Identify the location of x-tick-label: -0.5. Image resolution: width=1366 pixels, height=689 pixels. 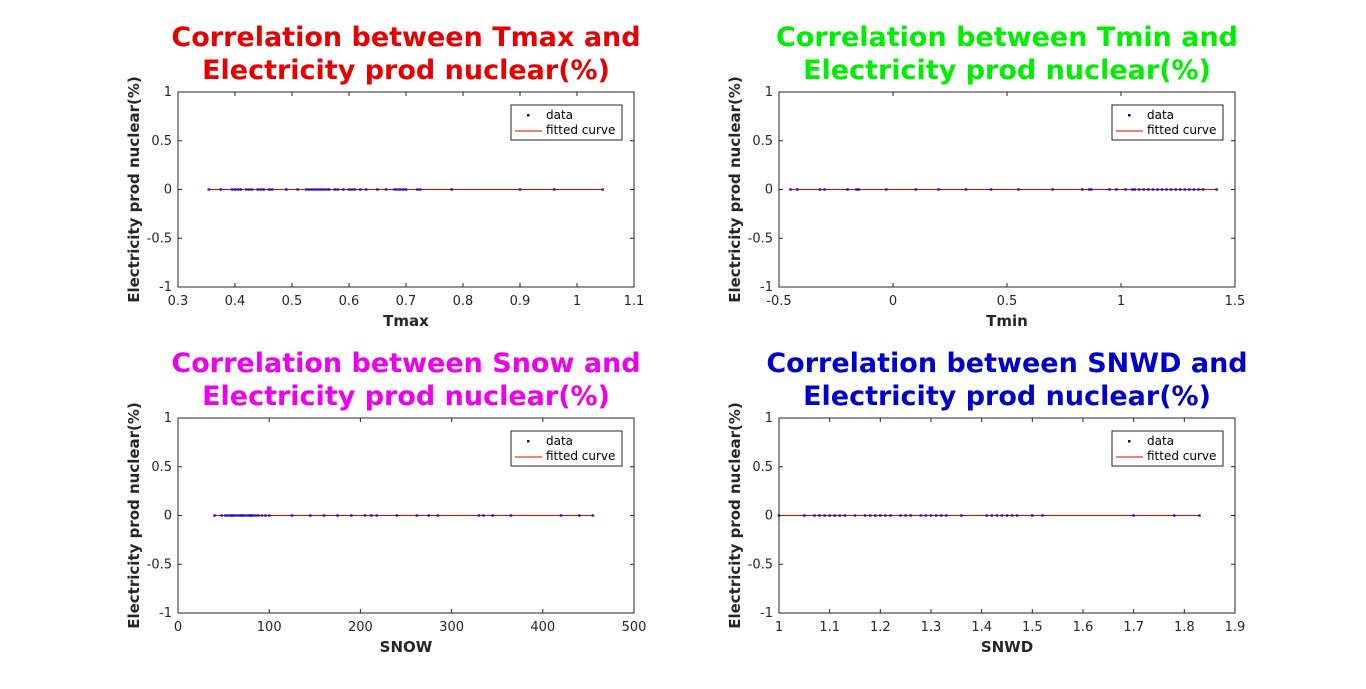
(778, 301).